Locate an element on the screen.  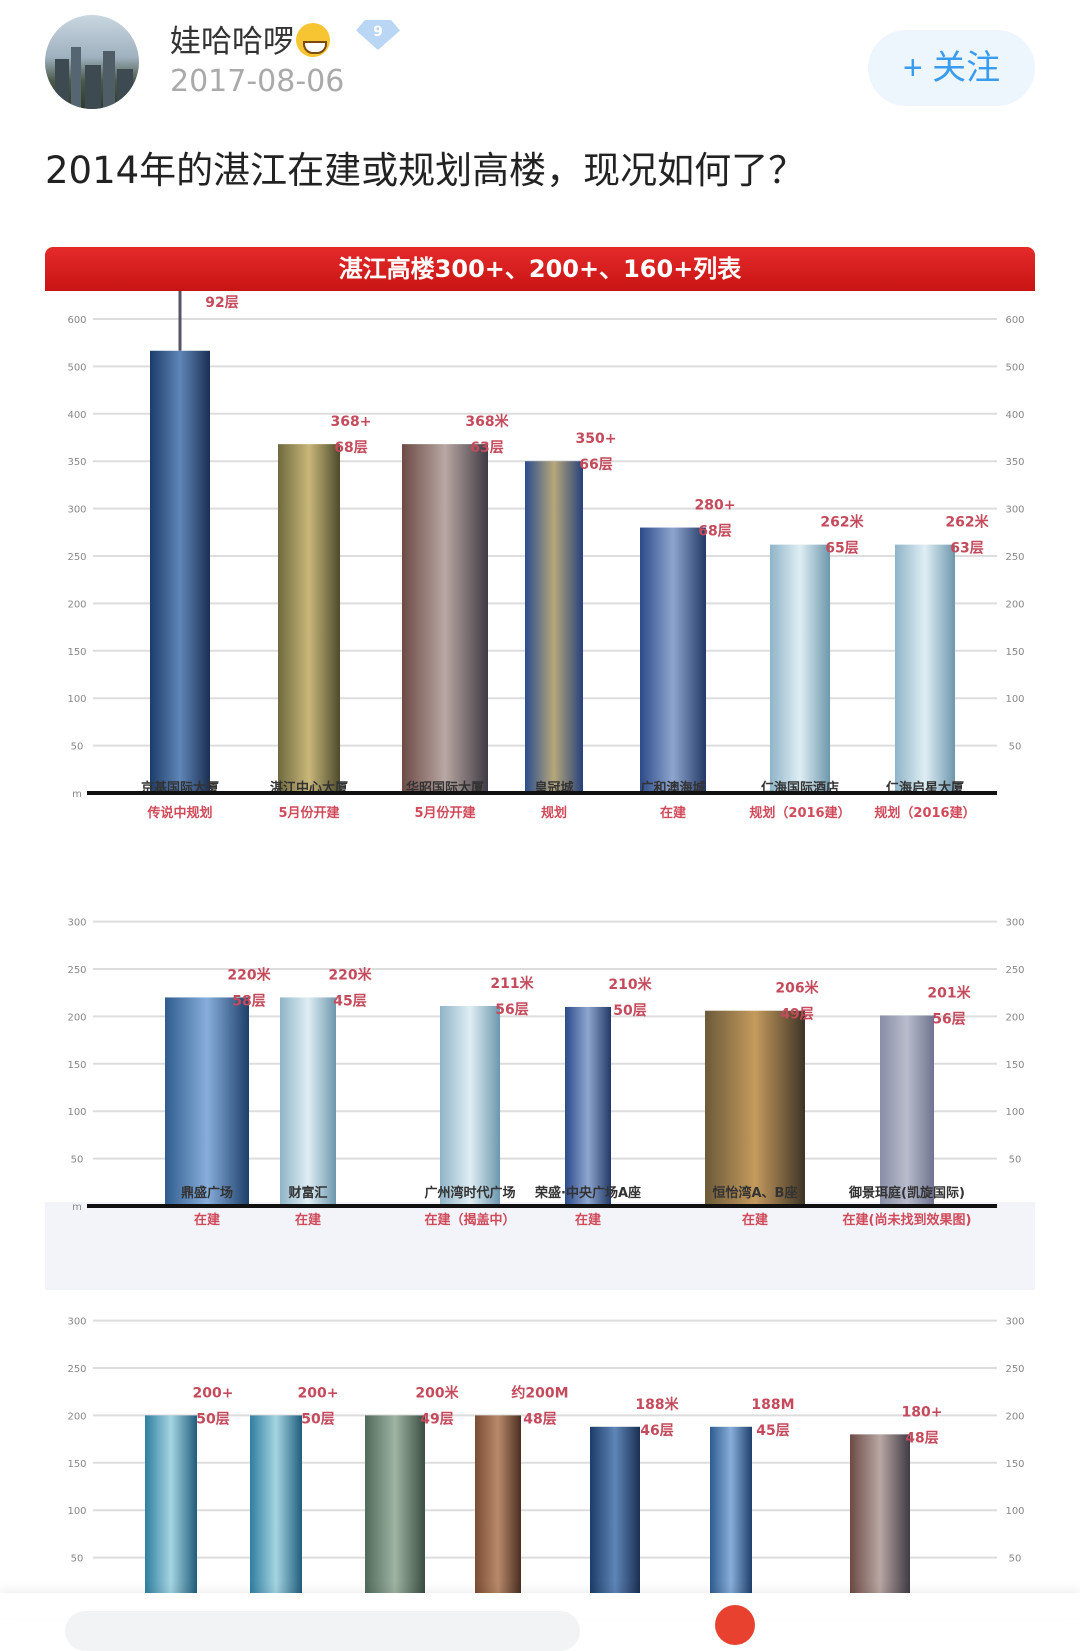
height-label: 211米 is located at coordinates (512, 983).